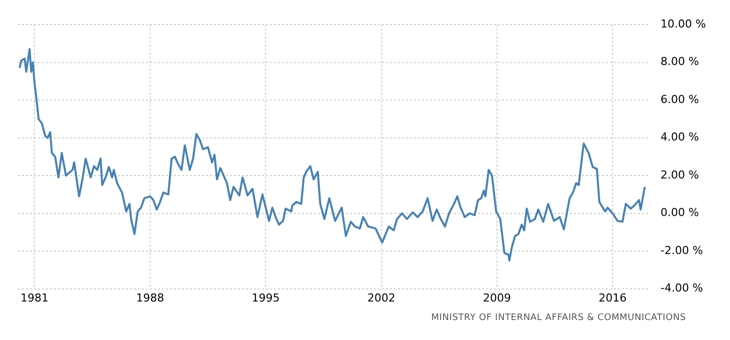 The image size is (730, 340). What do you see at coordinates (381, 297) in the screenshot?
I see `x-tick-label: 2002` at bounding box center [381, 297].